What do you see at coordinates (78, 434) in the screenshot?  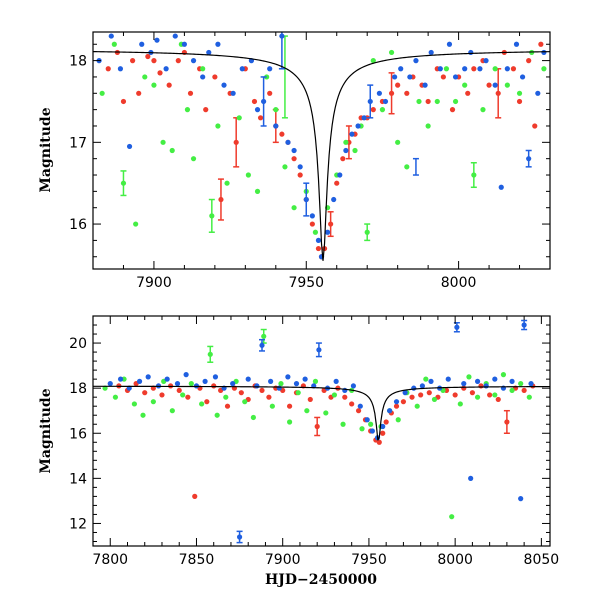 I see `bottom-y-tick-label: 16` at bounding box center [78, 434].